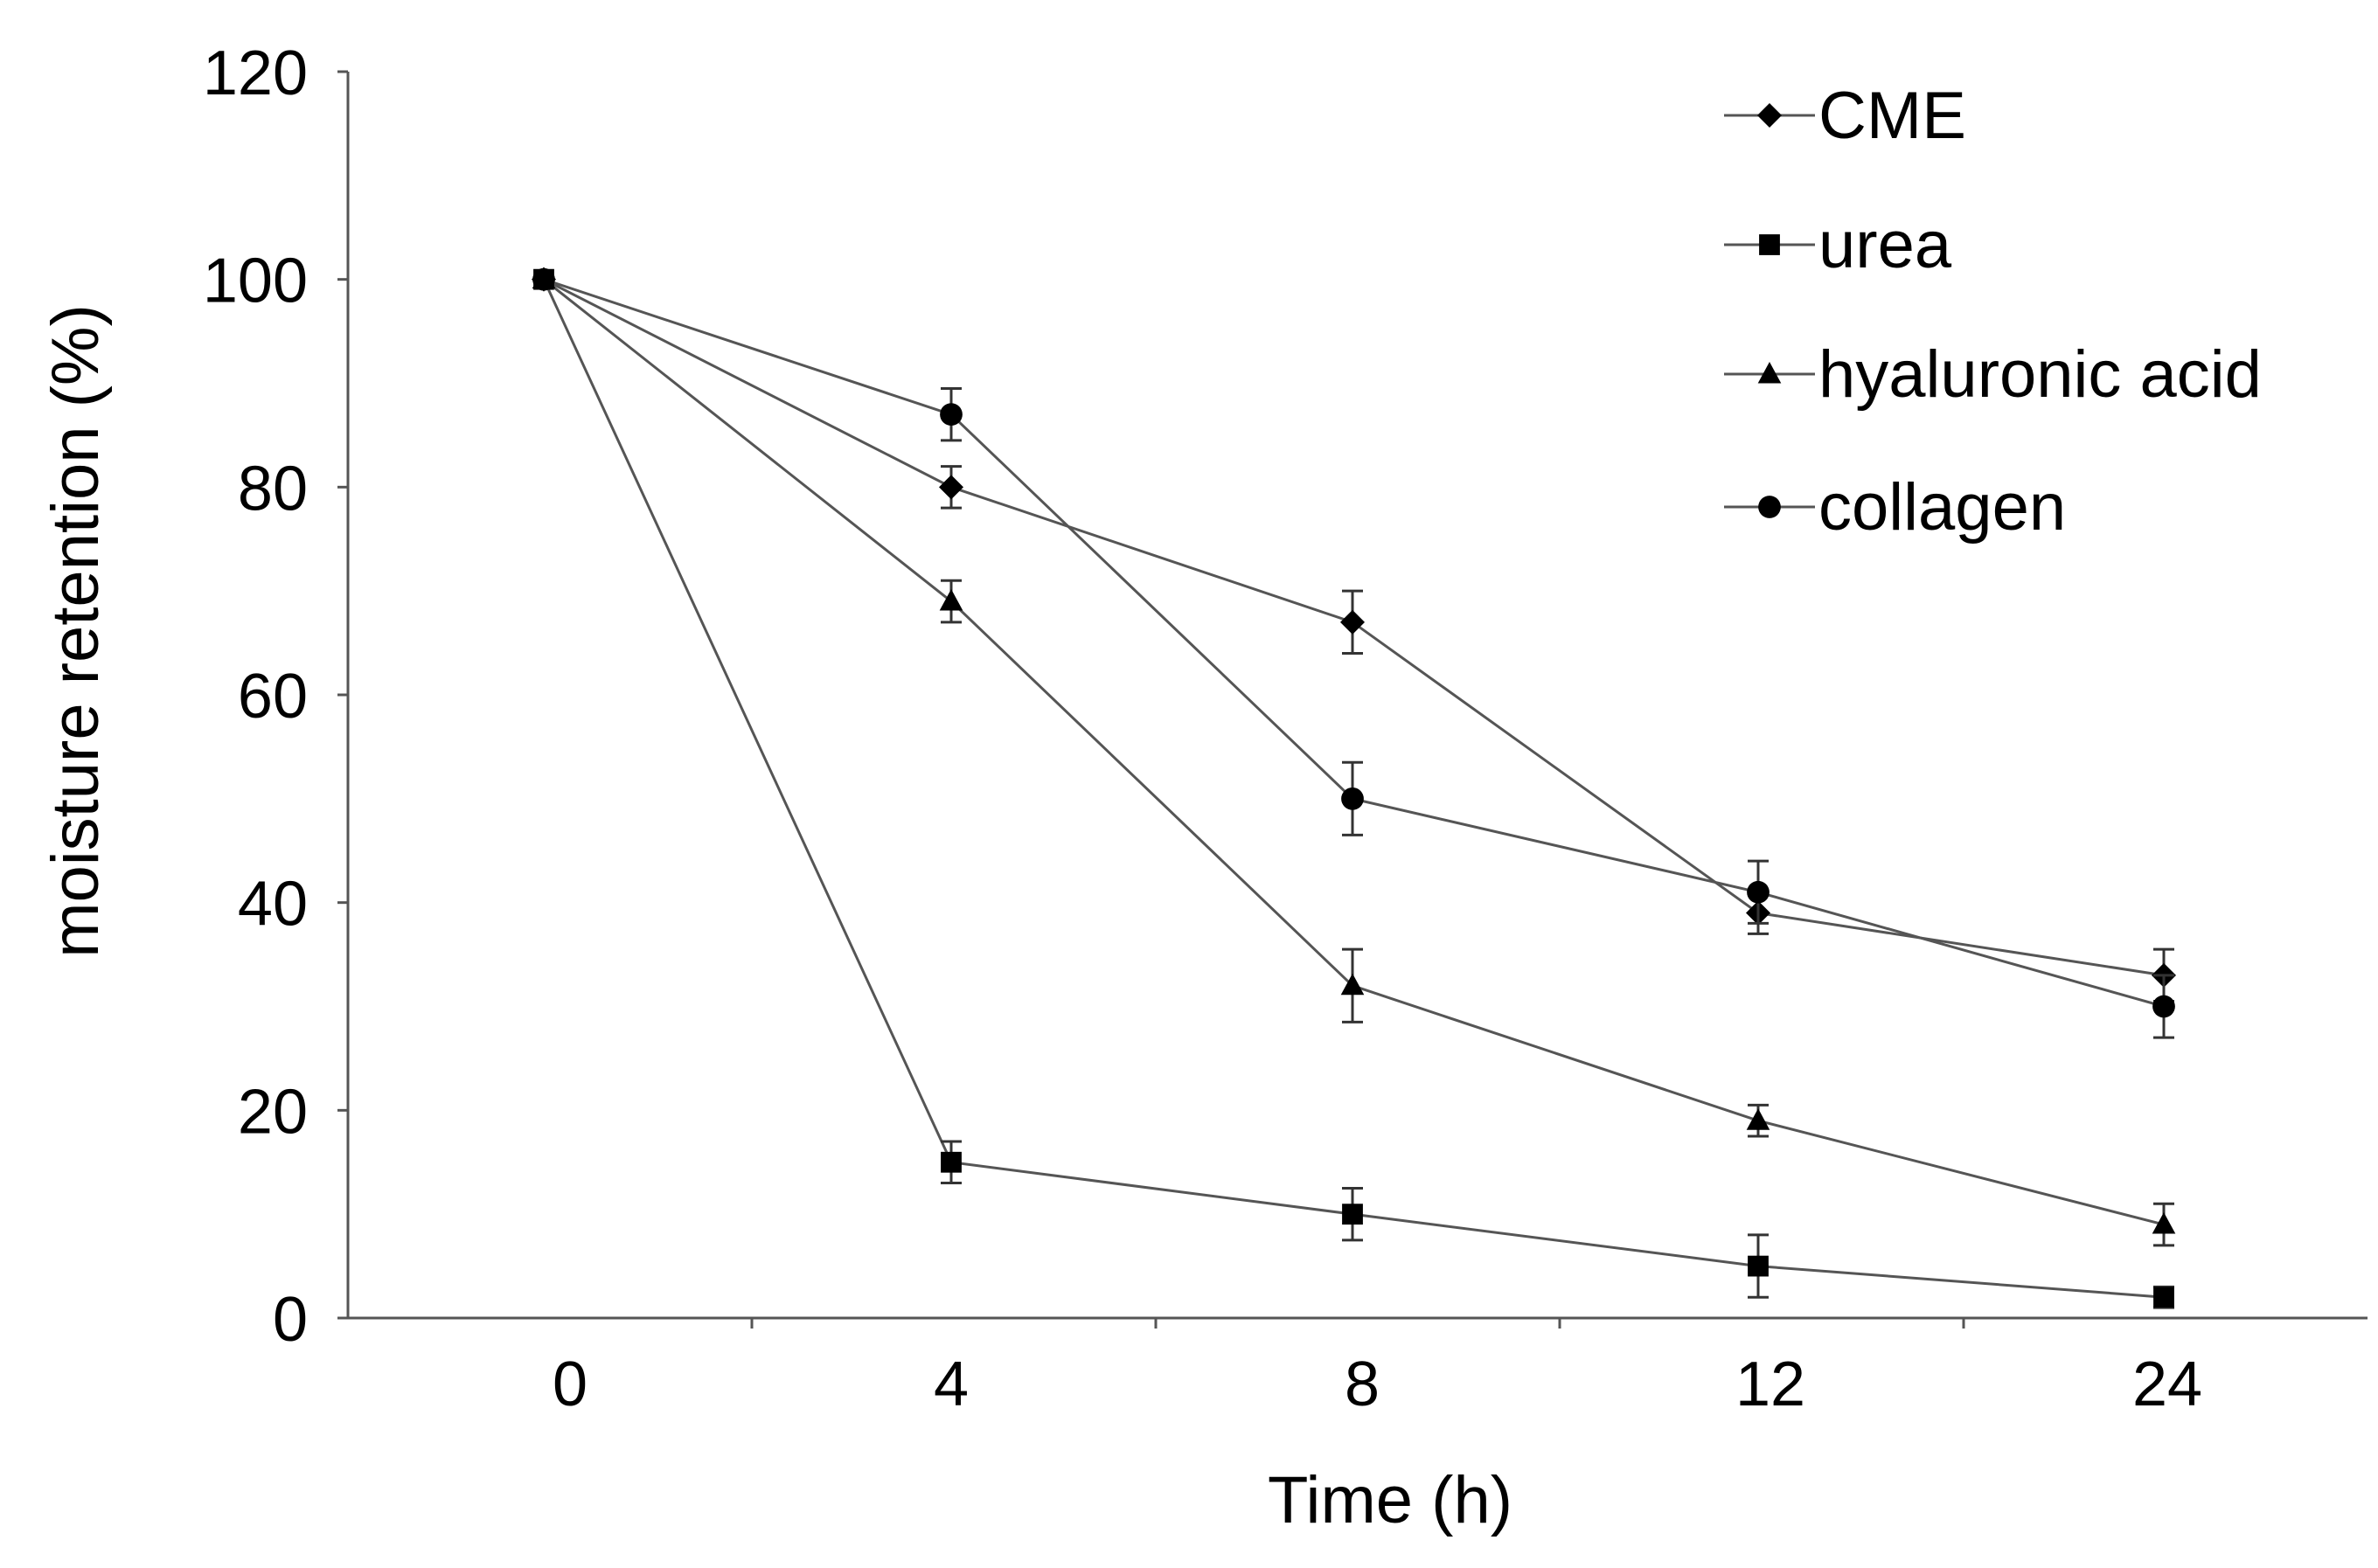 Image resolution: width=2378 pixels, height=1568 pixels. Describe the element at coordinates (273, 697) in the screenshot. I see `y-tick-label: 60` at that location.